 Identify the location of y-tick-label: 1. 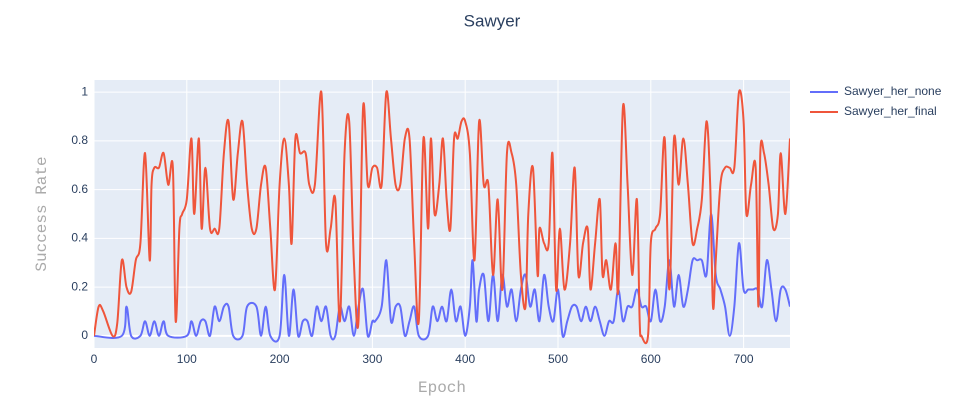
(84, 91).